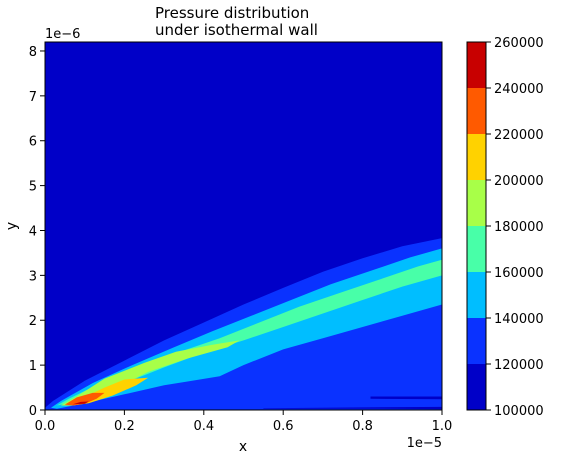  I want to click on chart-title-line-1: Pressure distribution, so click(232, 13).